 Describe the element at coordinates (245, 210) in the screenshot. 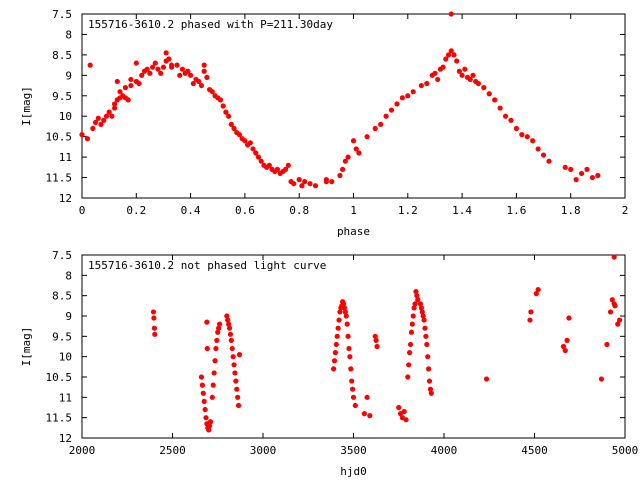

I see `chart-1-x-tick-label: 0.6` at that location.